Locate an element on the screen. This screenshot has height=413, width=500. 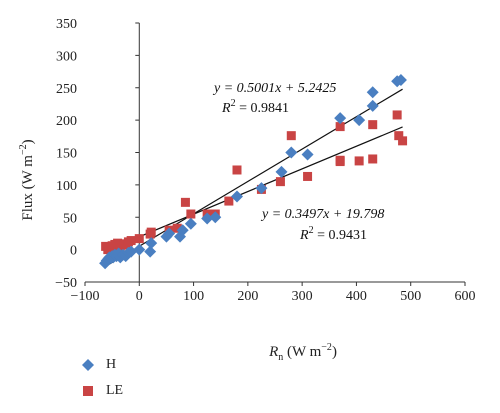
diamond-marker-icon is located at coordinates (88, 365).